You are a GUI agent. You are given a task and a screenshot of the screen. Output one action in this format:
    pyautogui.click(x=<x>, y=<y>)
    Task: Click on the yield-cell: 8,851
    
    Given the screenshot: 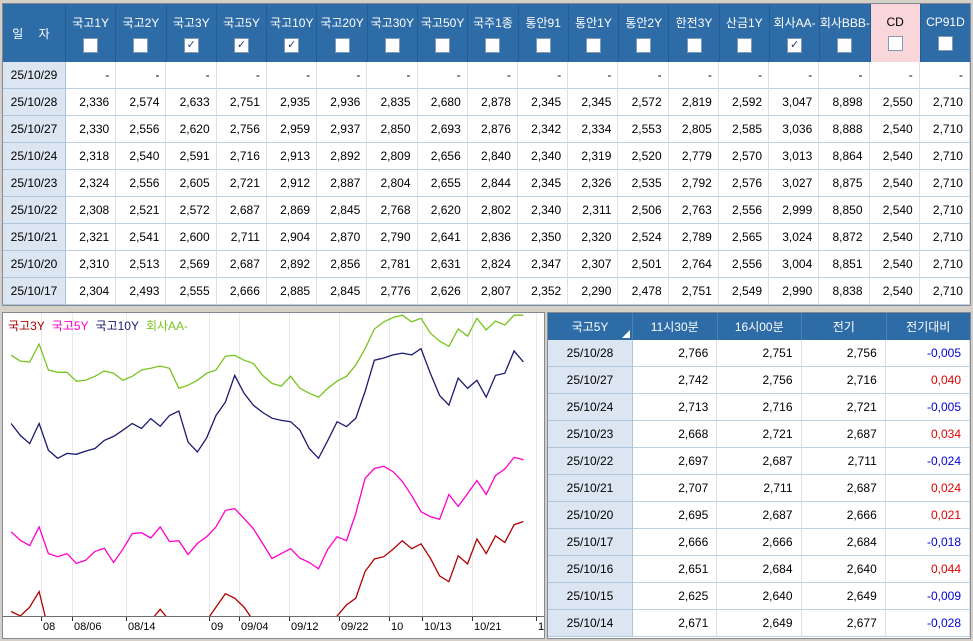 What is the action you would take?
    pyautogui.click(x=844, y=264)
    